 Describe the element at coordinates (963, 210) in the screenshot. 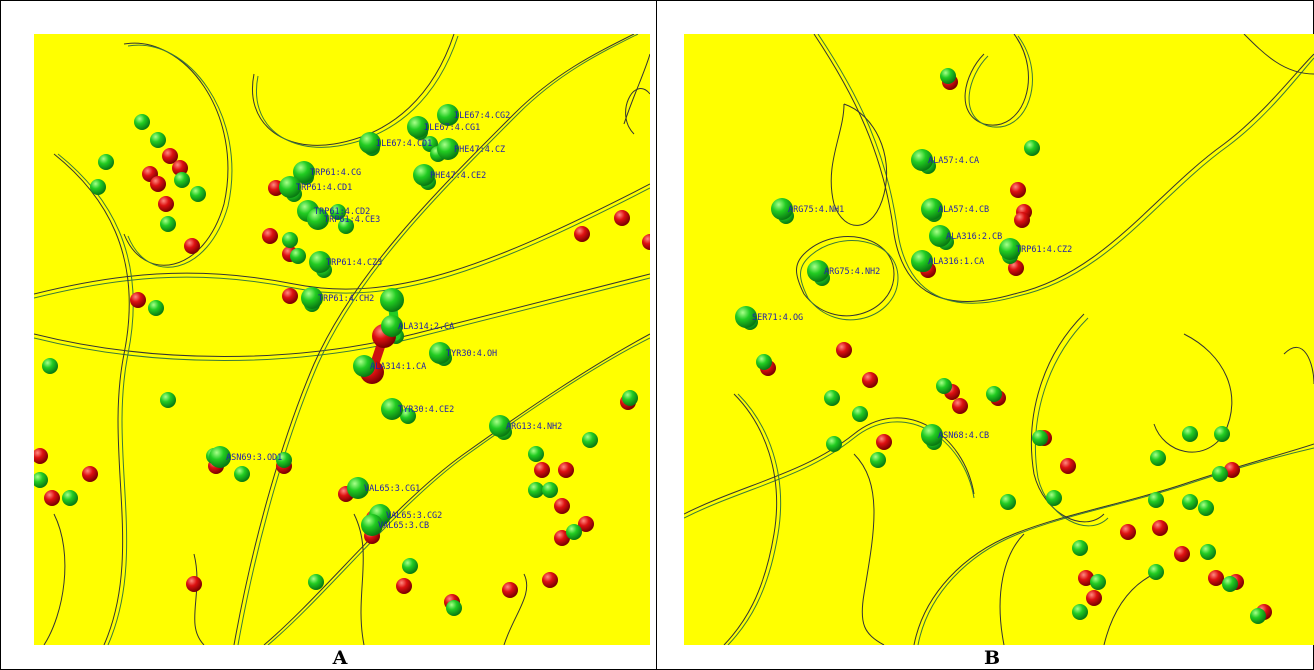

I see `atom-label: ALA57:4.CB` at that location.